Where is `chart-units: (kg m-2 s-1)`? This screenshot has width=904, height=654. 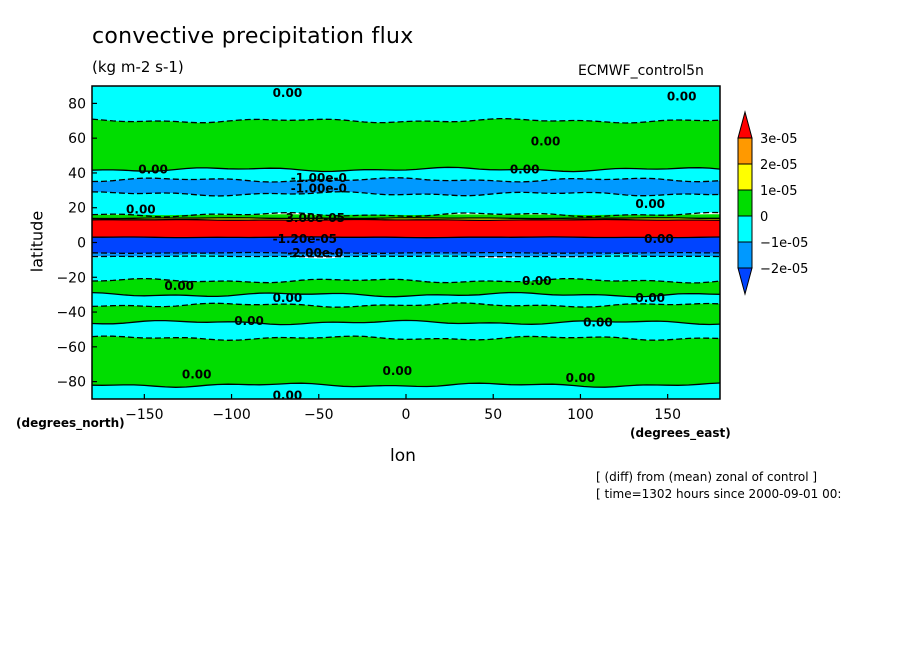 chart-units: (kg m-2 s-1) is located at coordinates (138, 67).